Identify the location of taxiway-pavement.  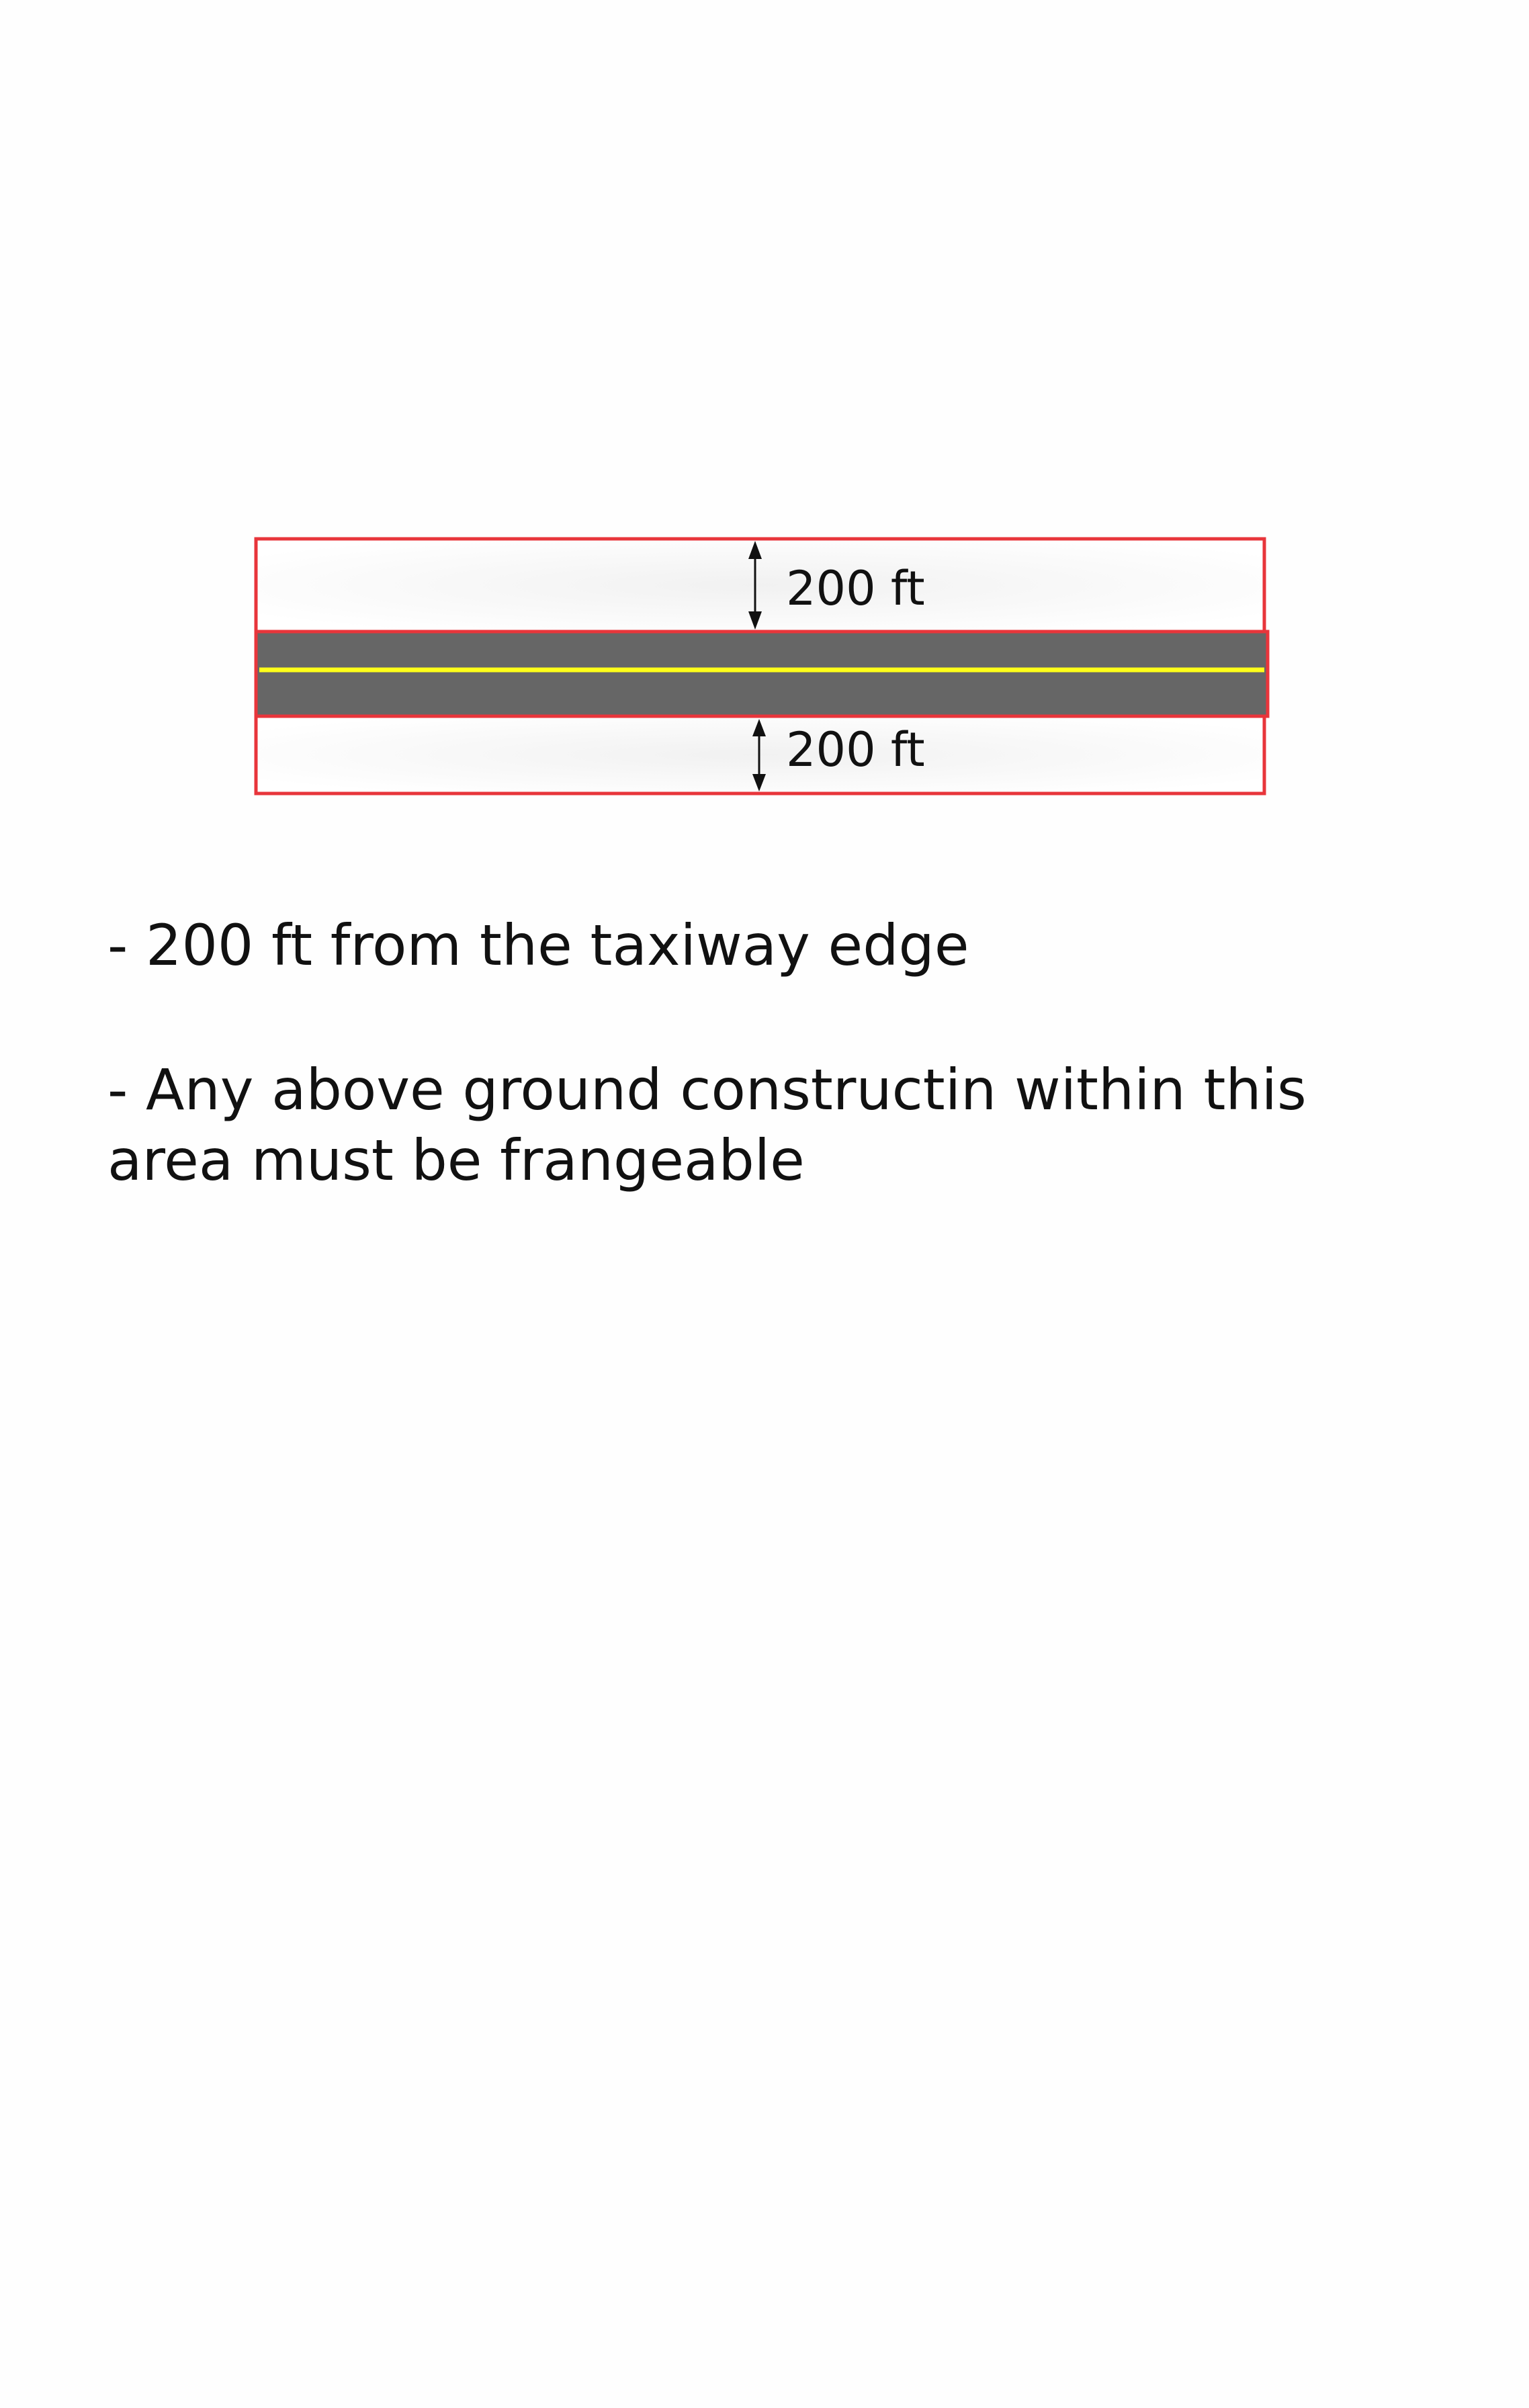
(762, 674).